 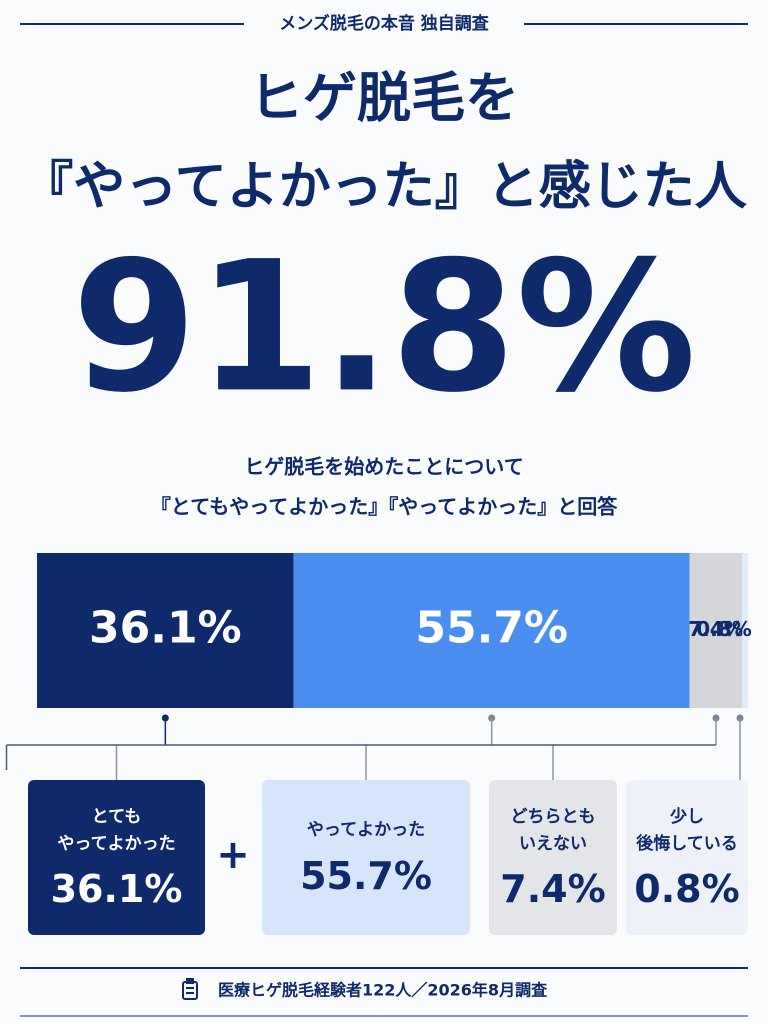 What do you see at coordinates (687, 888) in the screenshot?
I see `category-value: 0.8%` at bounding box center [687, 888].